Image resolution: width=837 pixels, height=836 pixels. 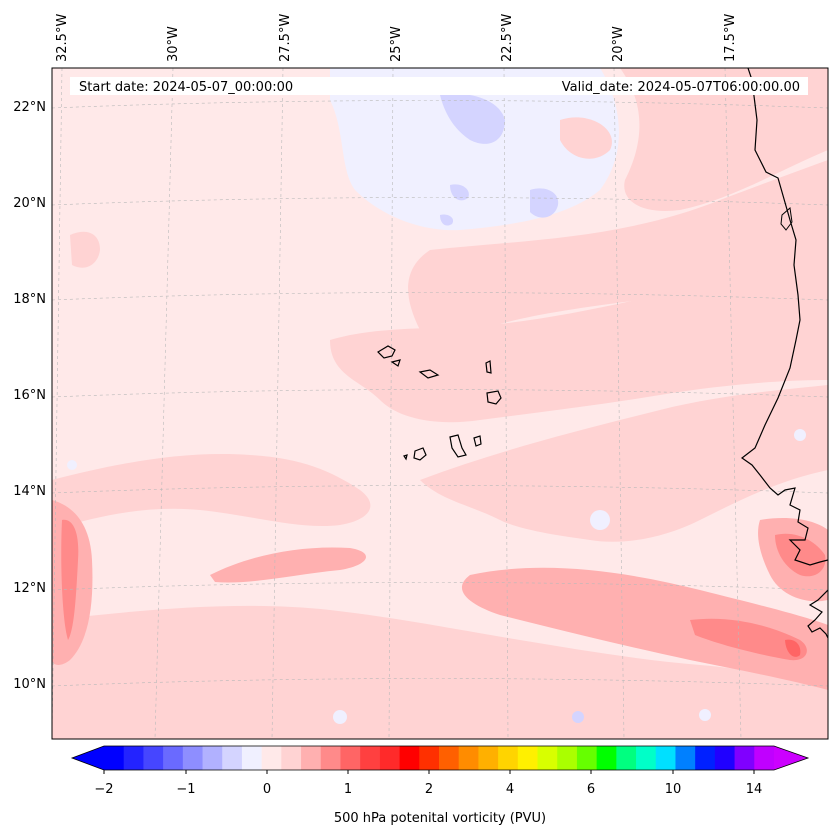 What do you see at coordinates (103, 789) in the screenshot?
I see `colorbar-tick-label: −2` at bounding box center [103, 789].